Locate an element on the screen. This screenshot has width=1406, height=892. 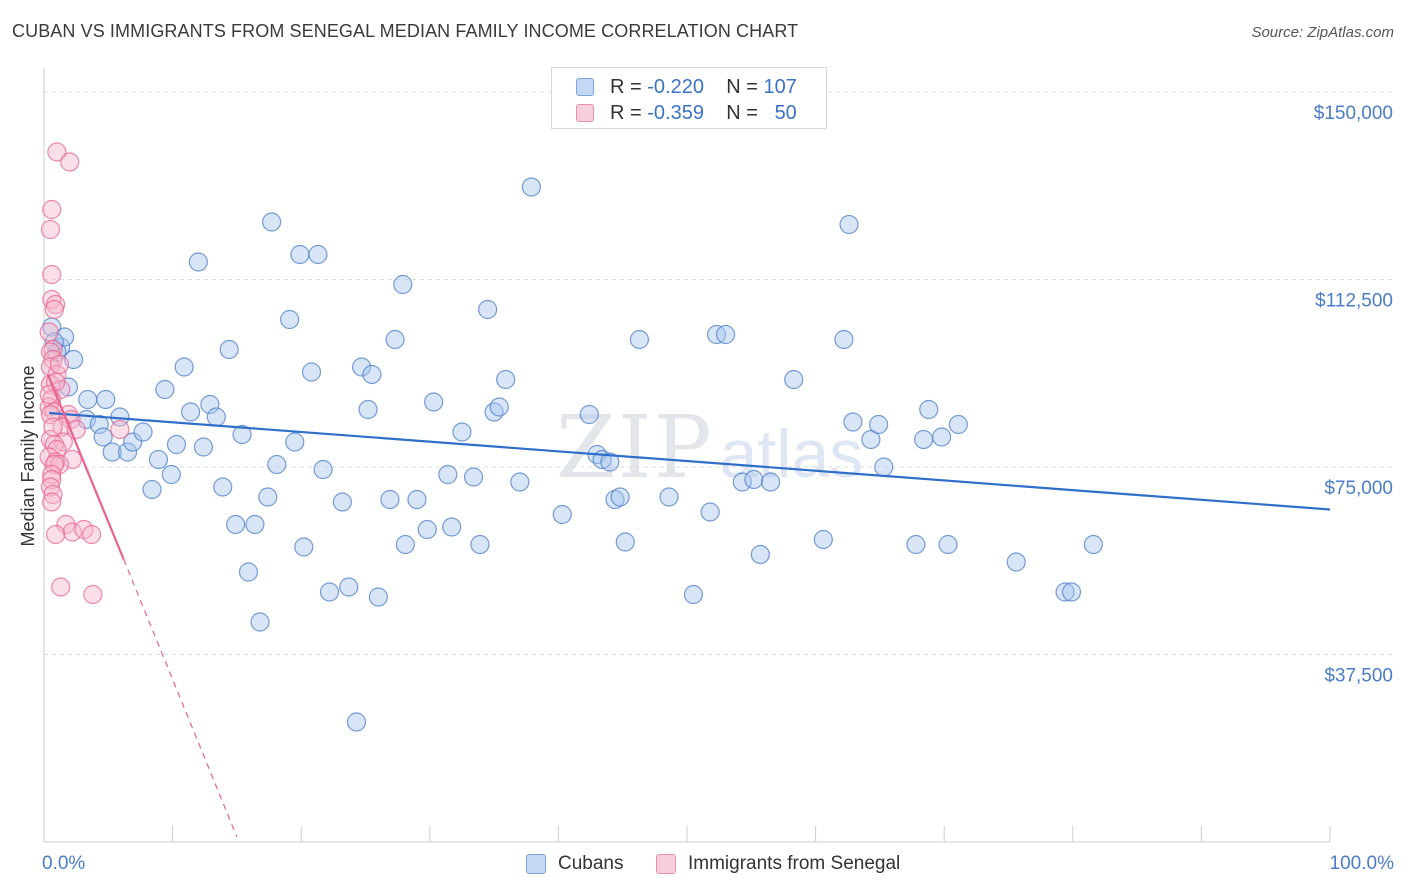
legend-row-cubans: R = -0.220 N = 107 is located at coordinates (686, 87).